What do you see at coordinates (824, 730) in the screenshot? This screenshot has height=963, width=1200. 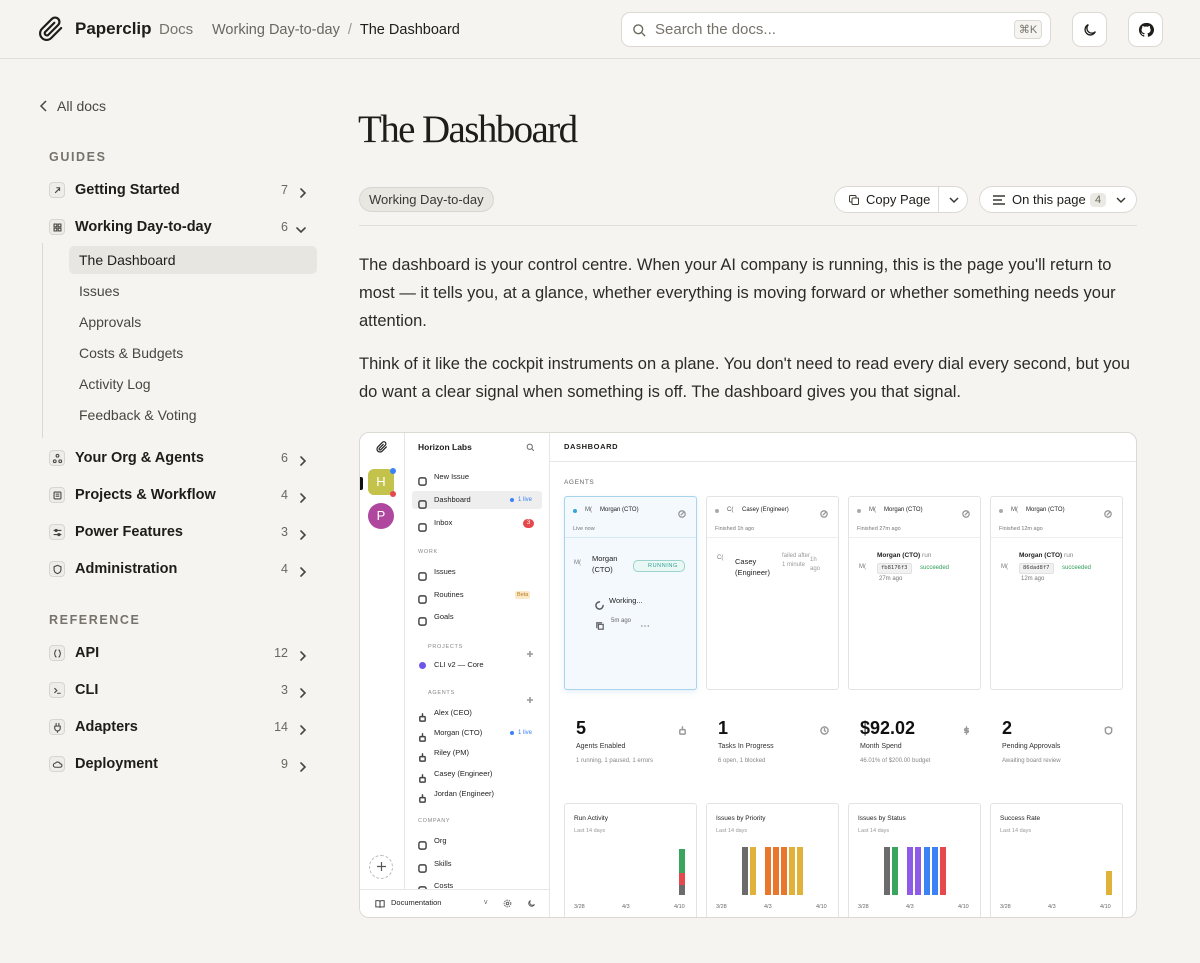 I see `stat-icon-glyph` at bounding box center [824, 730].